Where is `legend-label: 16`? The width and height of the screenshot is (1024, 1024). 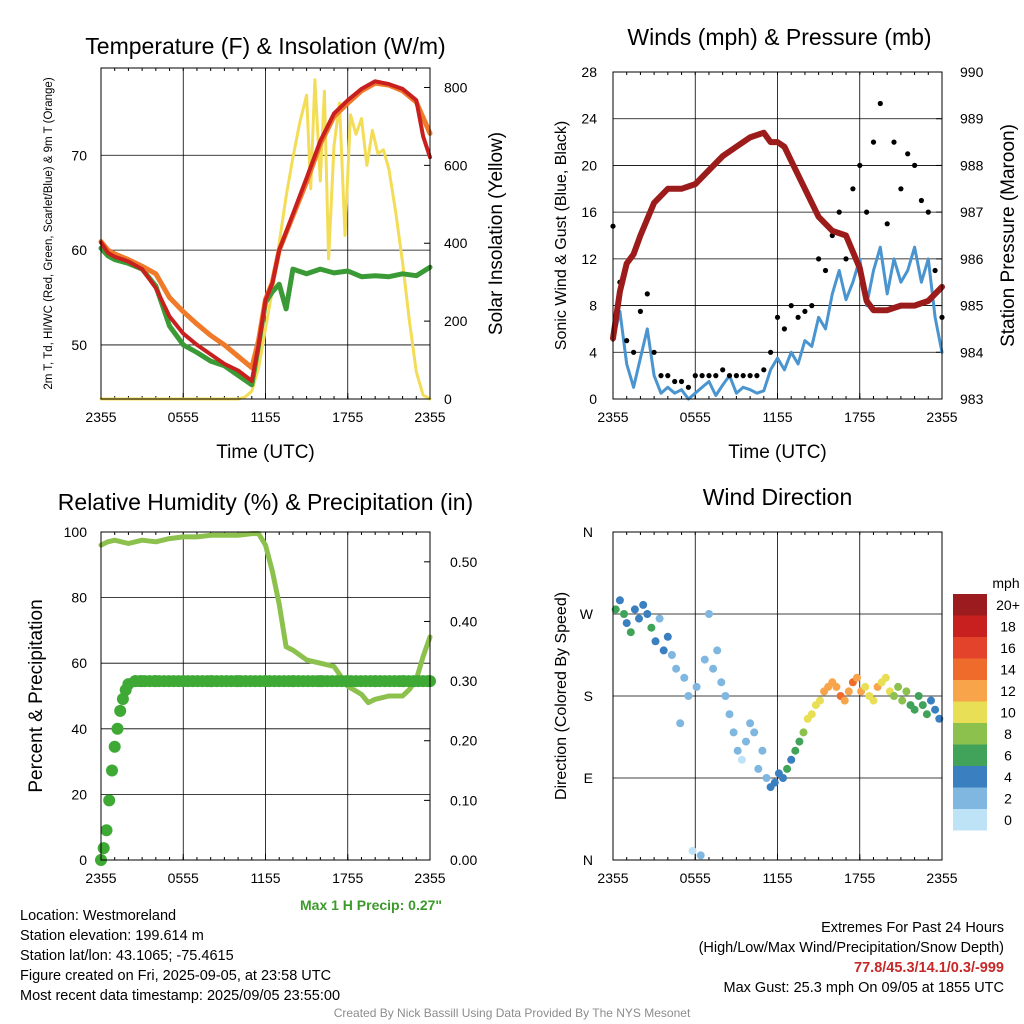
legend-label: 16 is located at coordinates (1008, 648).